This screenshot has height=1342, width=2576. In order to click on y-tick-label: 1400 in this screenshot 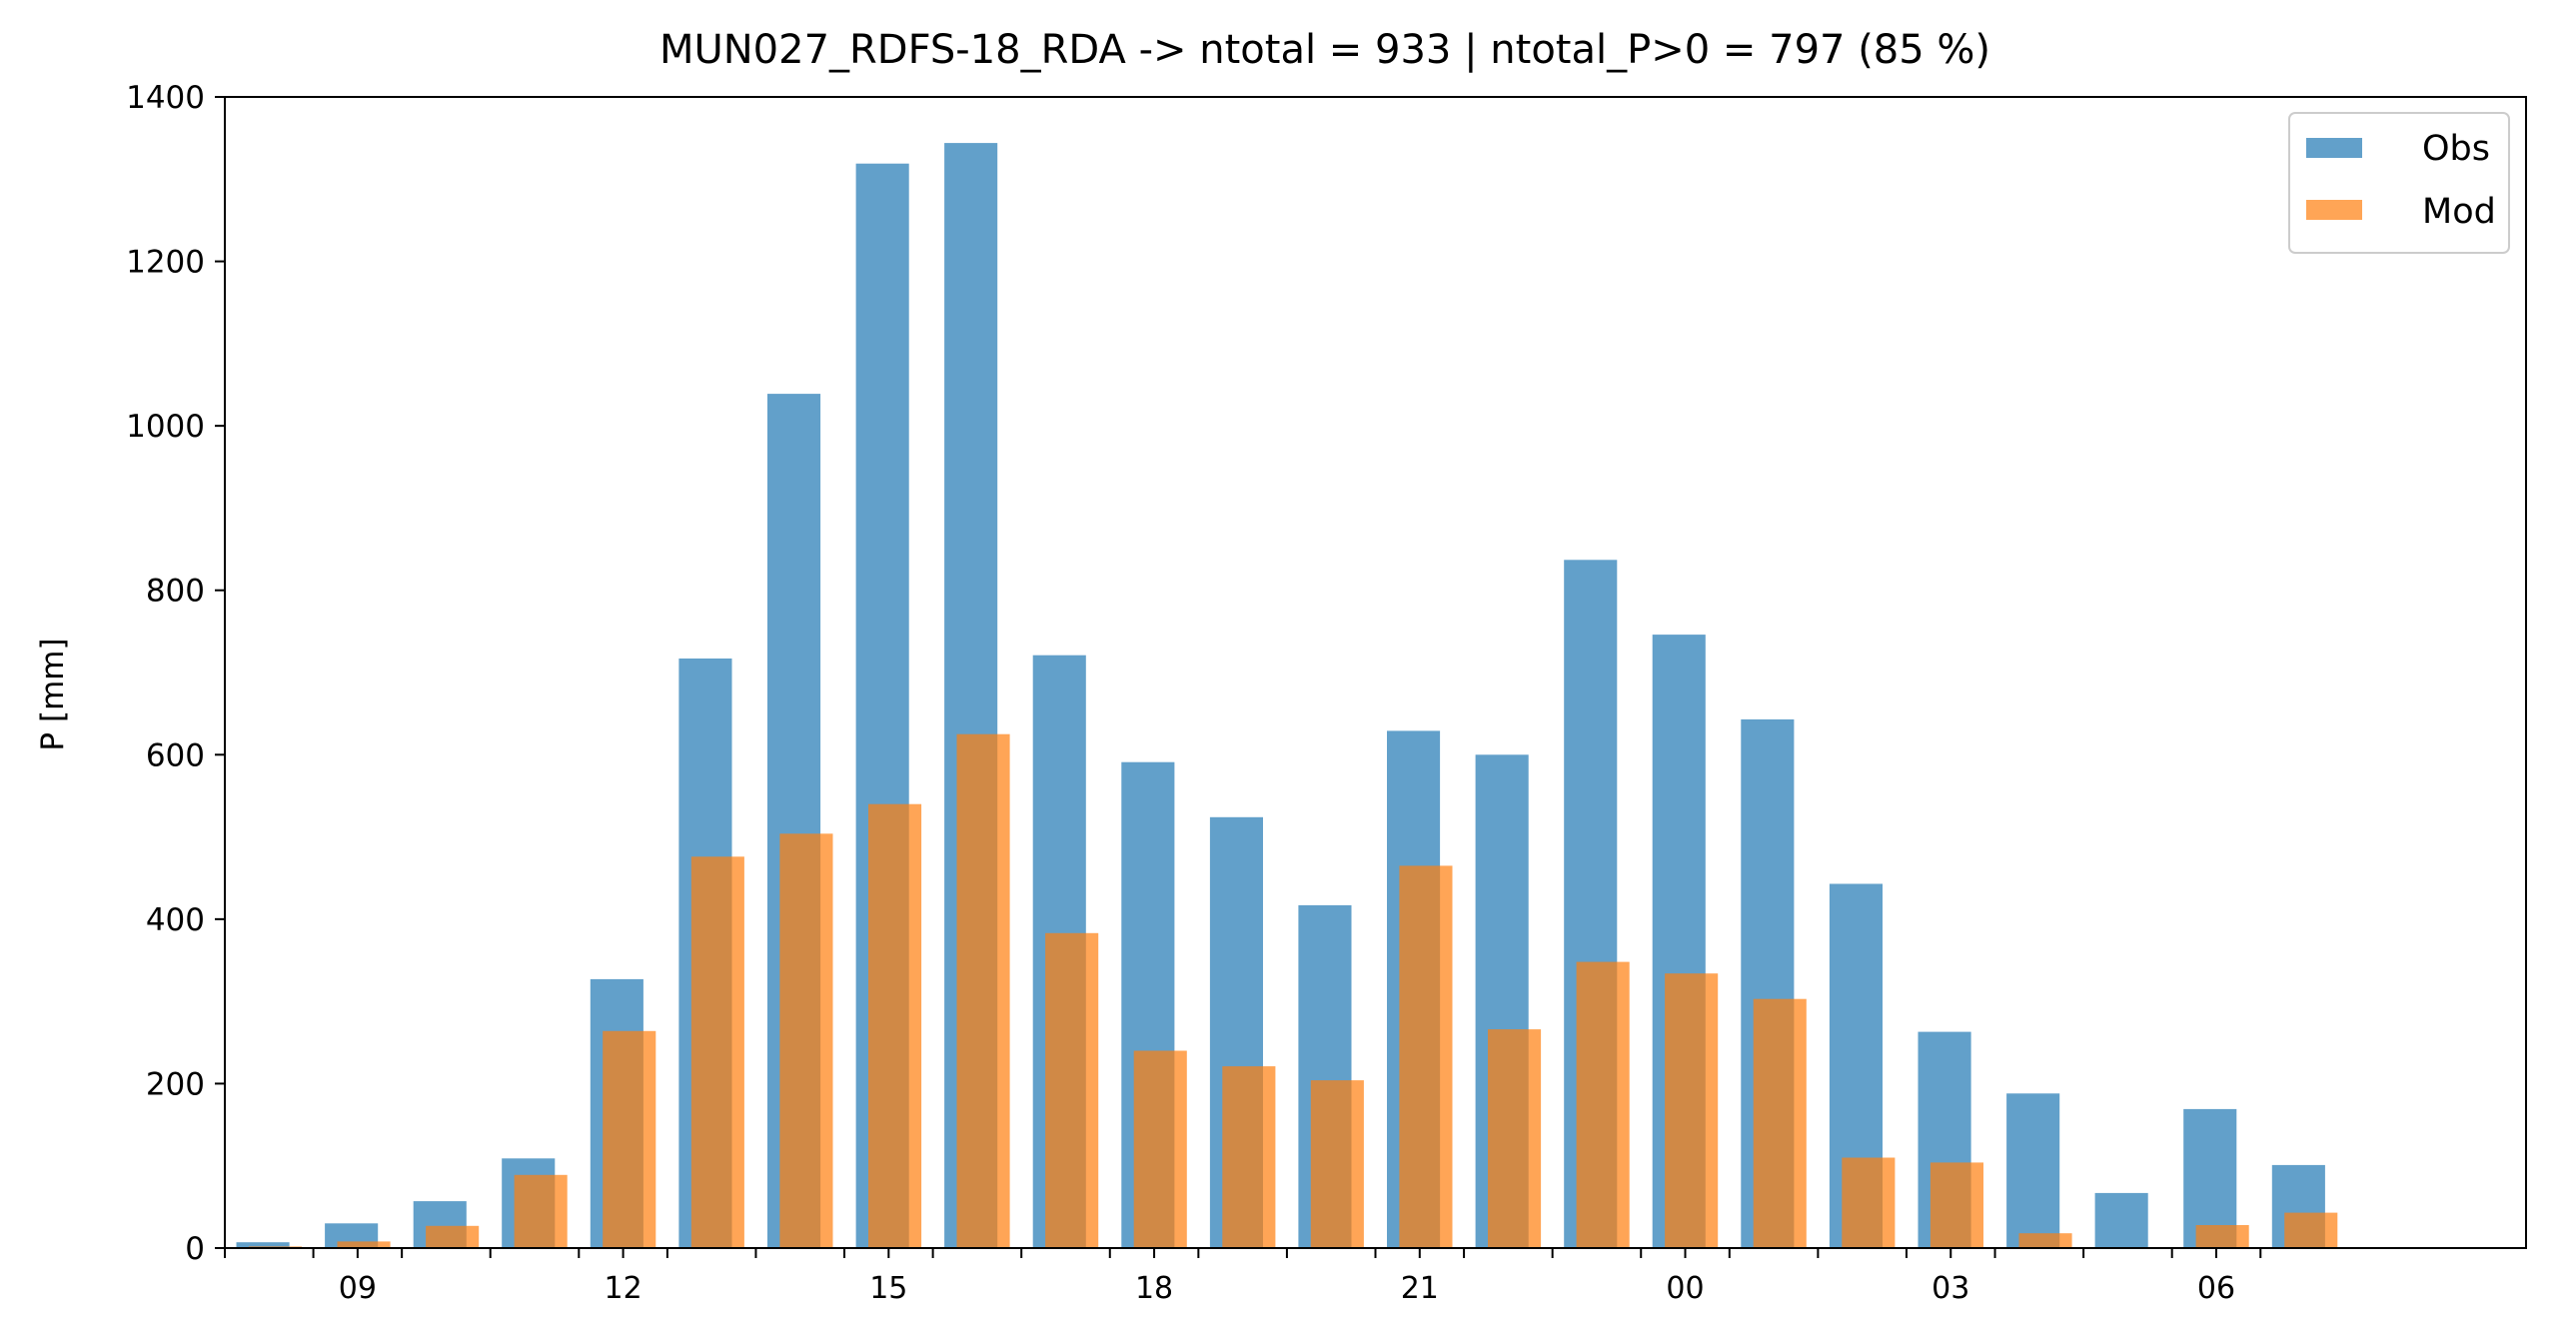, I will do `click(165, 98)`.